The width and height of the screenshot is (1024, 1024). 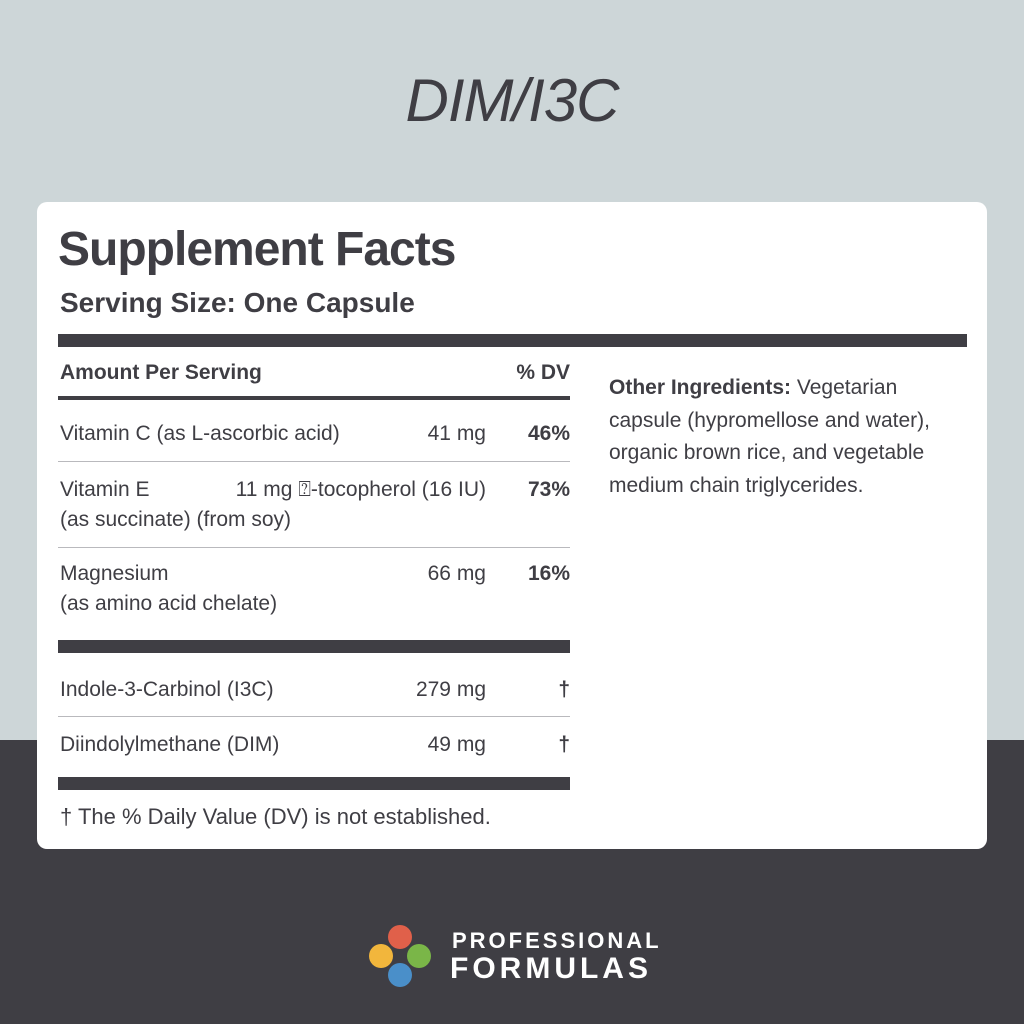 What do you see at coordinates (400, 956) in the screenshot?
I see `logo-mark` at bounding box center [400, 956].